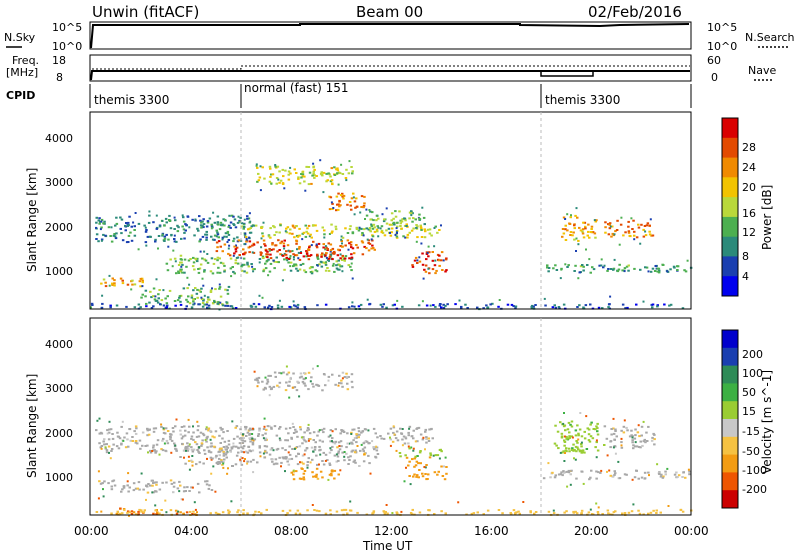  What do you see at coordinates (770, 37) in the screenshot?
I see `nsearch-label: N.Search` at bounding box center [770, 37].